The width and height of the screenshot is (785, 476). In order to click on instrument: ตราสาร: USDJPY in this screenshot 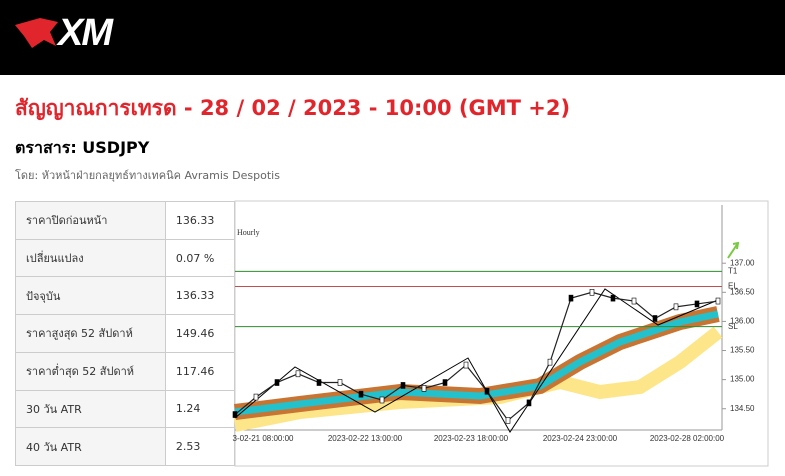, I will do `click(82, 147)`.